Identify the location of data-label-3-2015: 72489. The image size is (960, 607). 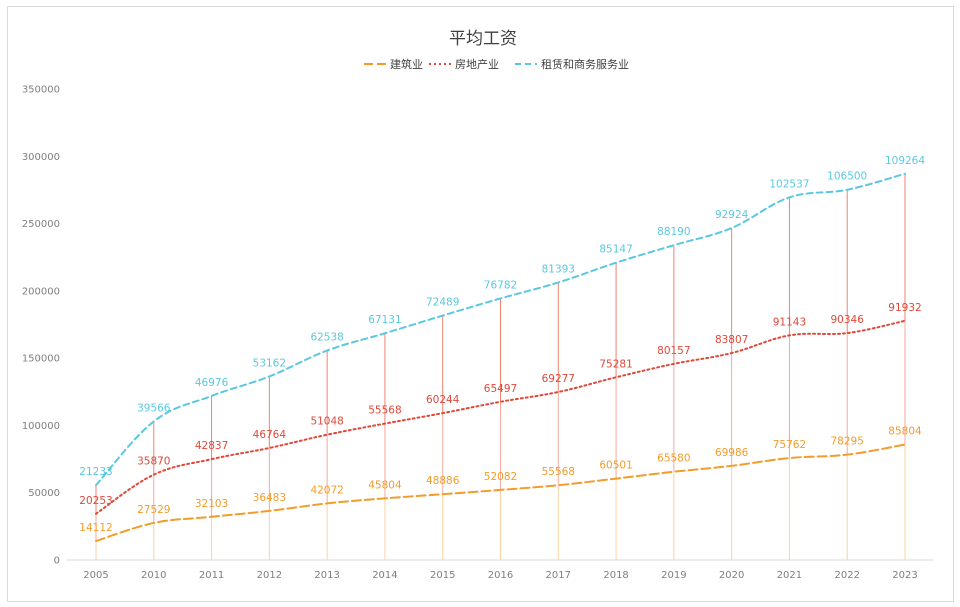
(442, 303).